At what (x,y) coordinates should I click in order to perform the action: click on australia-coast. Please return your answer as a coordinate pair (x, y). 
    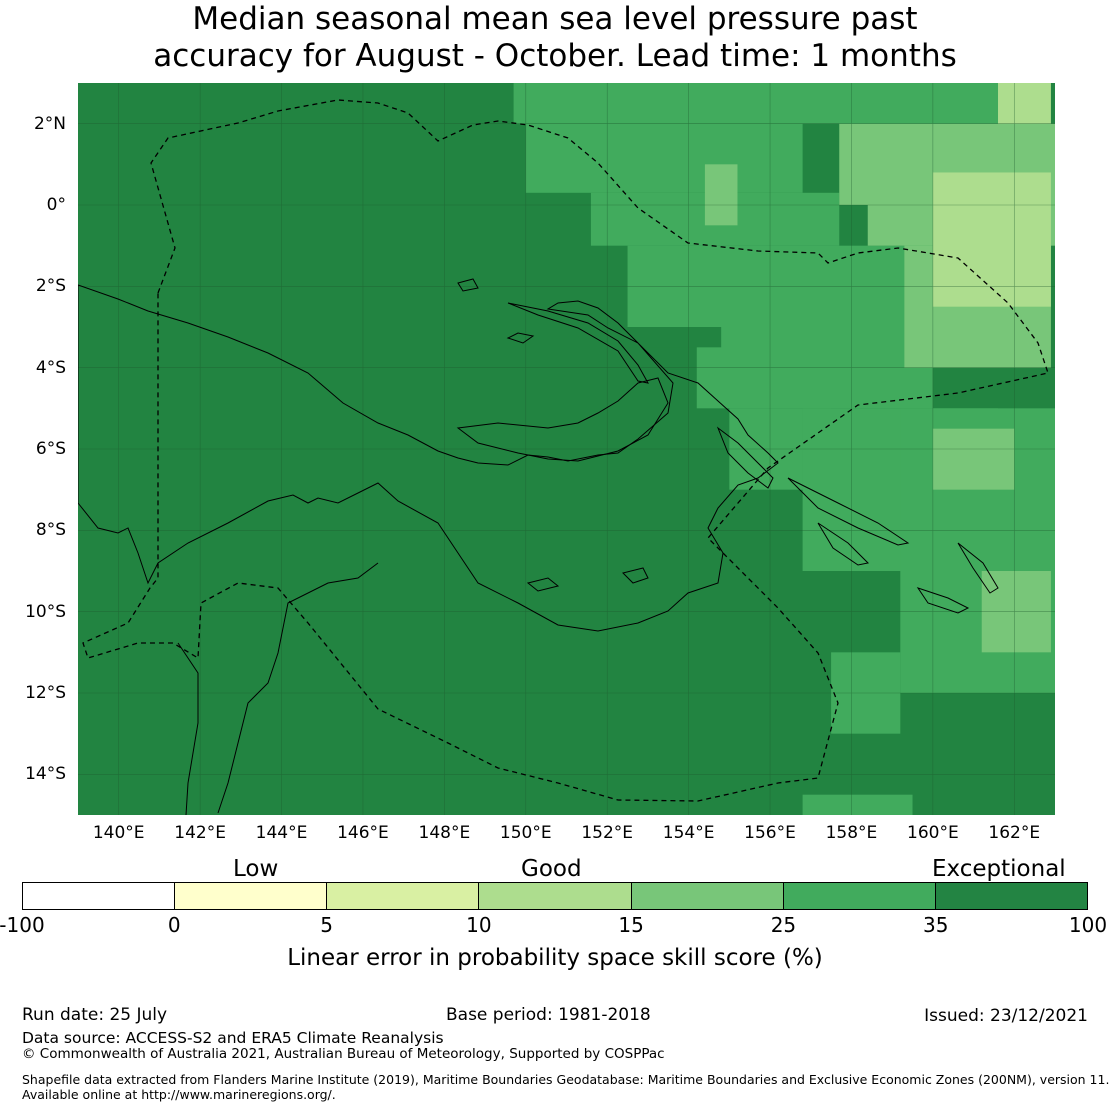
    Looking at the image, I should click on (278, 688).